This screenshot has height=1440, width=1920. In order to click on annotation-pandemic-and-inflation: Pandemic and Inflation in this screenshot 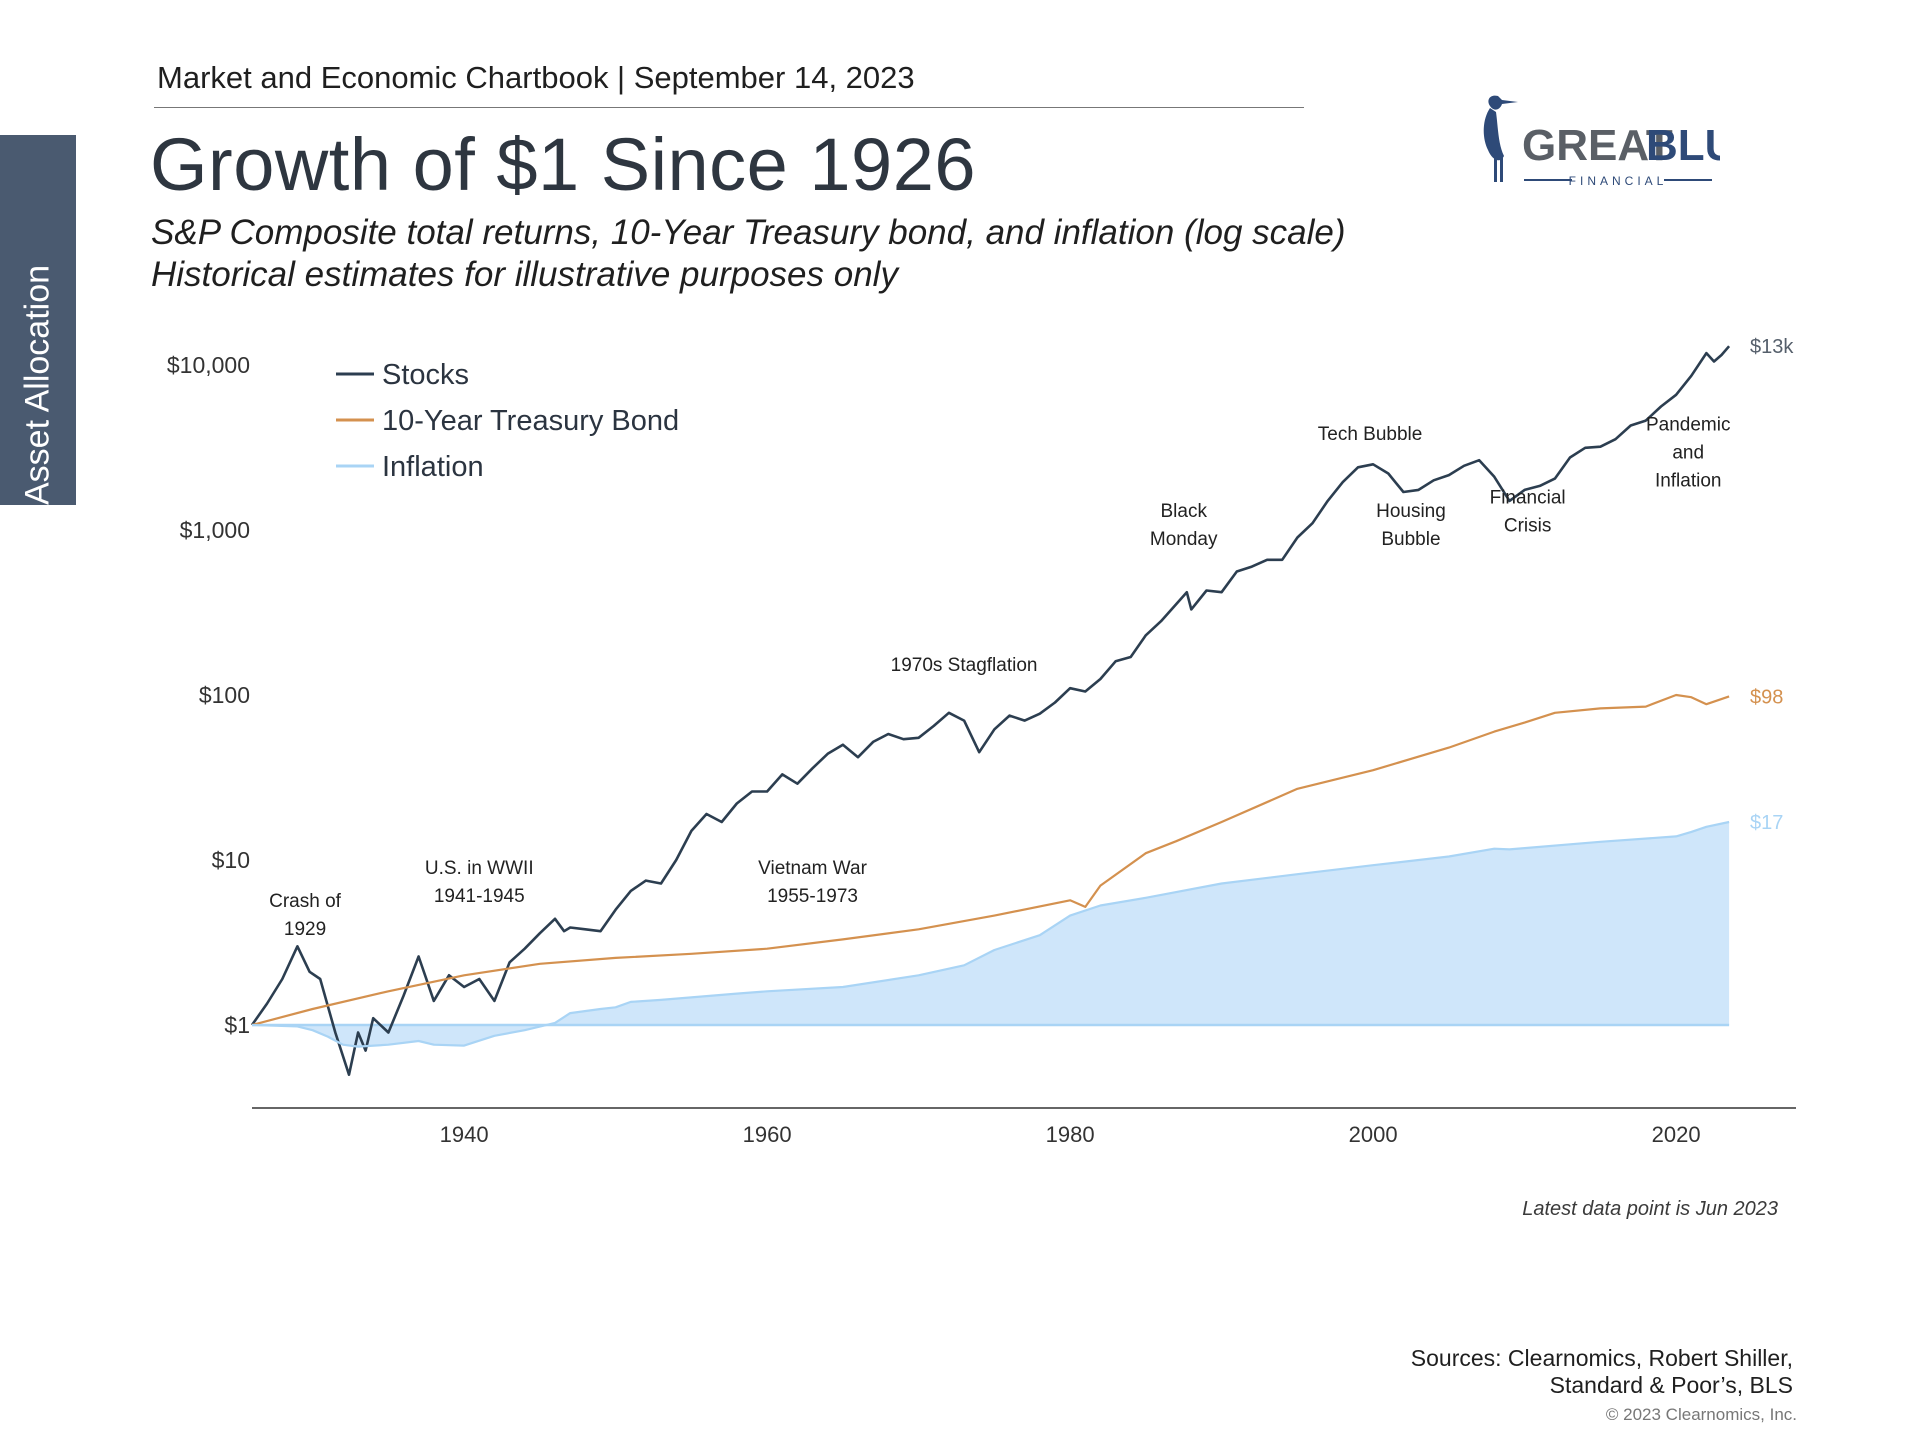, I will do `click(1688, 453)`.